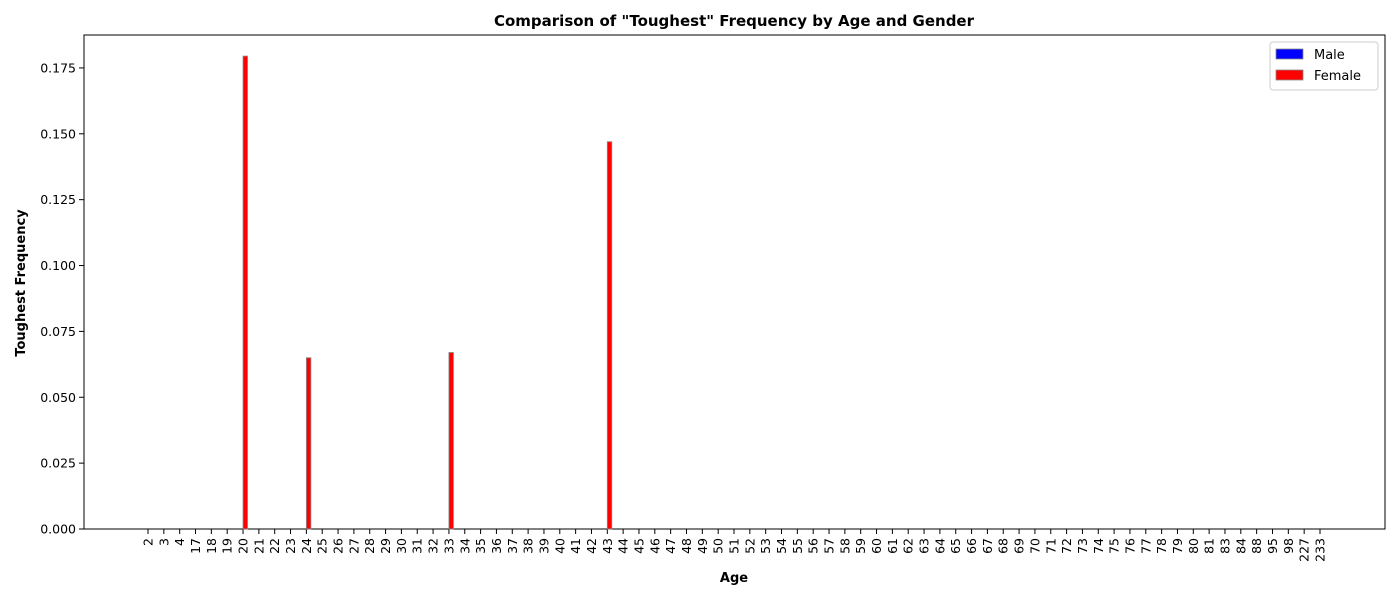 This screenshot has width=1400, height=600. What do you see at coordinates (892, 546) in the screenshot?
I see `x-tick-label: 61` at bounding box center [892, 546].